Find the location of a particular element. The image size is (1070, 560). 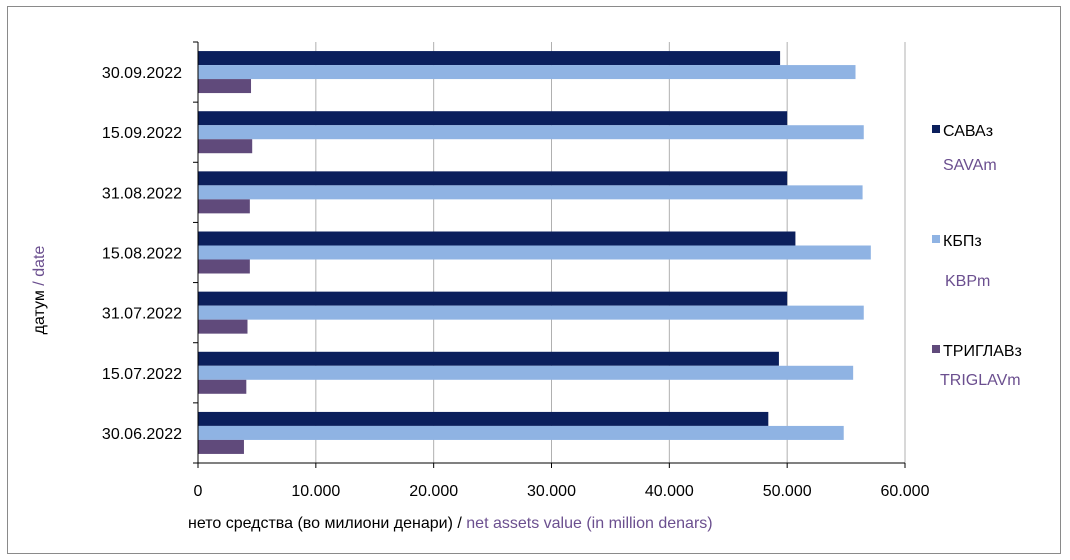

legend-label-sava-en: SAVAm is located at coordinates (970, 165).